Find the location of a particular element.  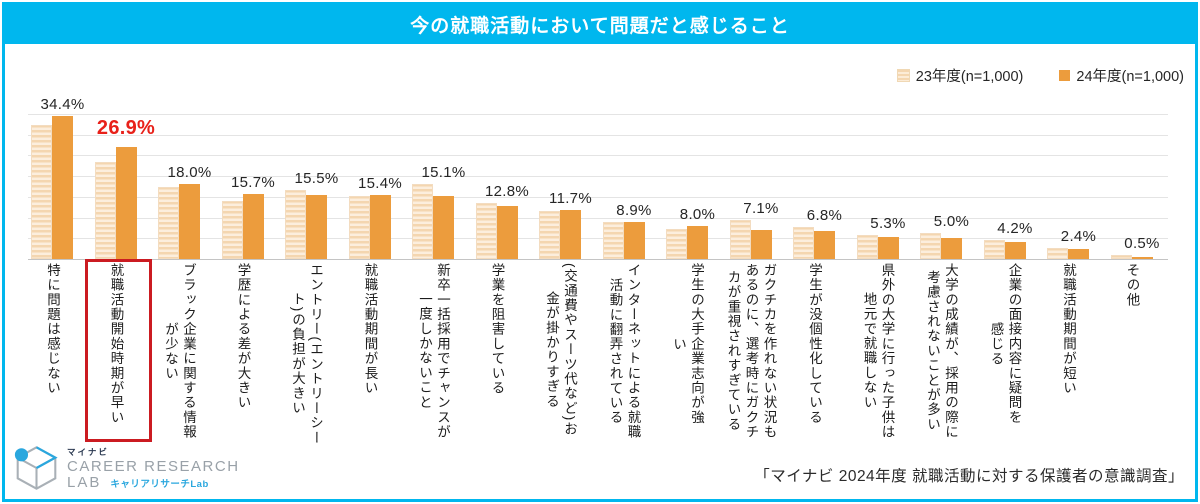

category-label-line: ト)の負担が大きい is located at coordinates (297, 354).